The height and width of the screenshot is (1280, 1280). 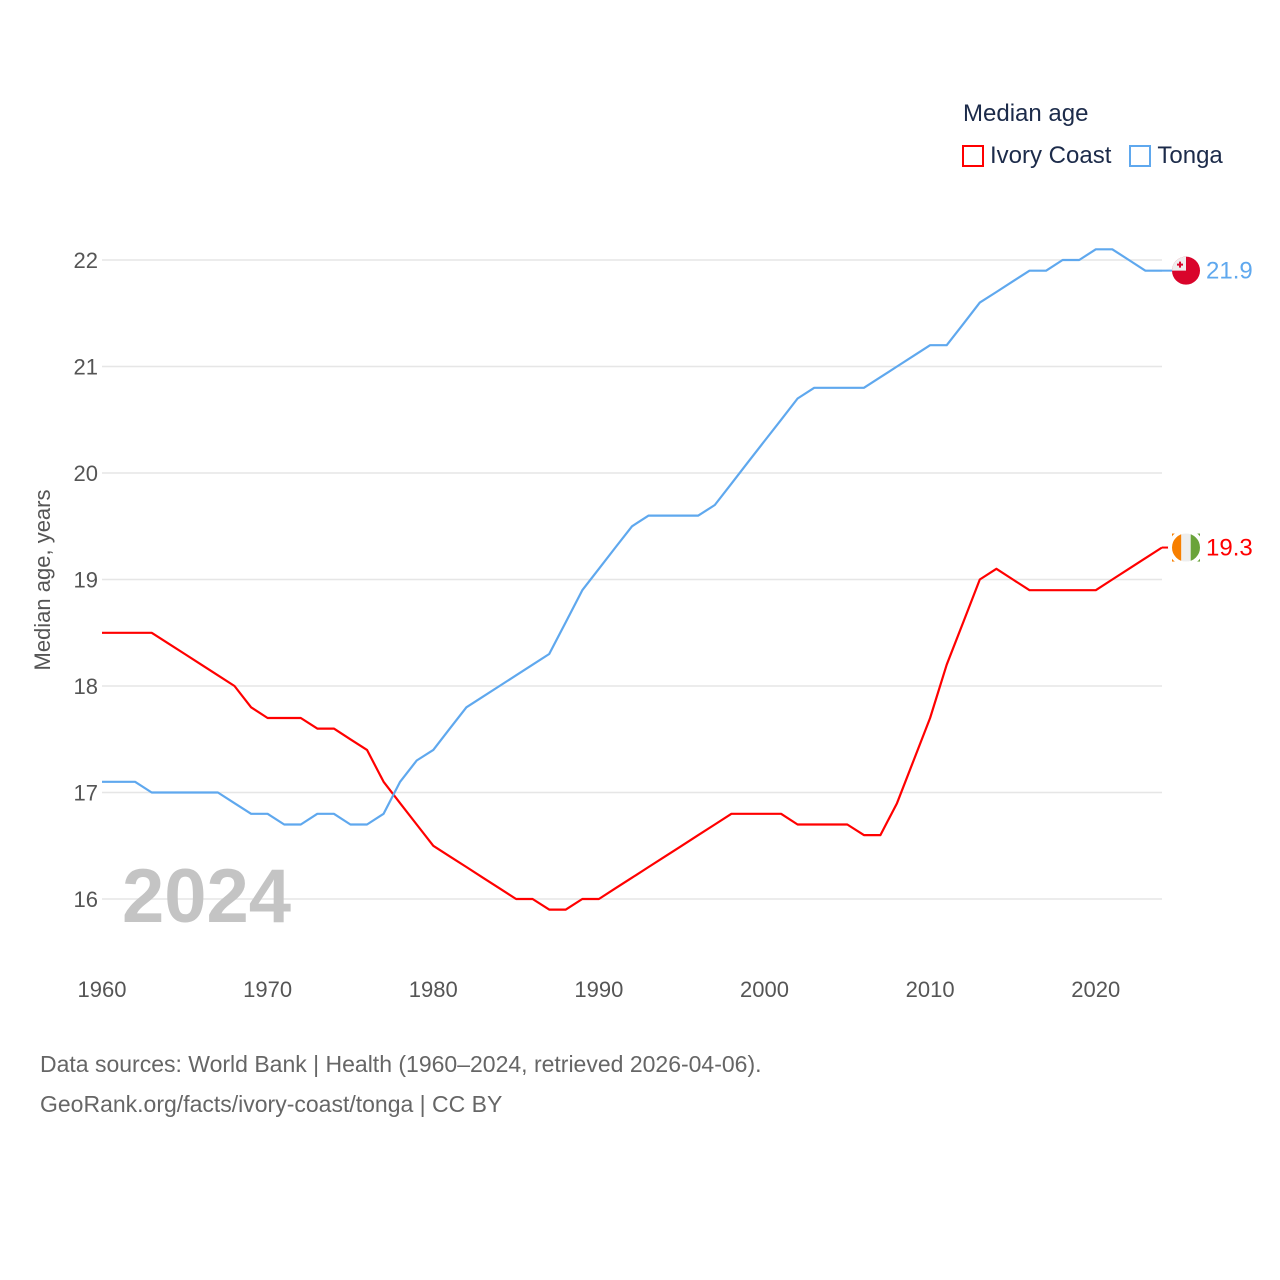 I want to click on x-tick-label: 1990, so click(x=598, y=989).